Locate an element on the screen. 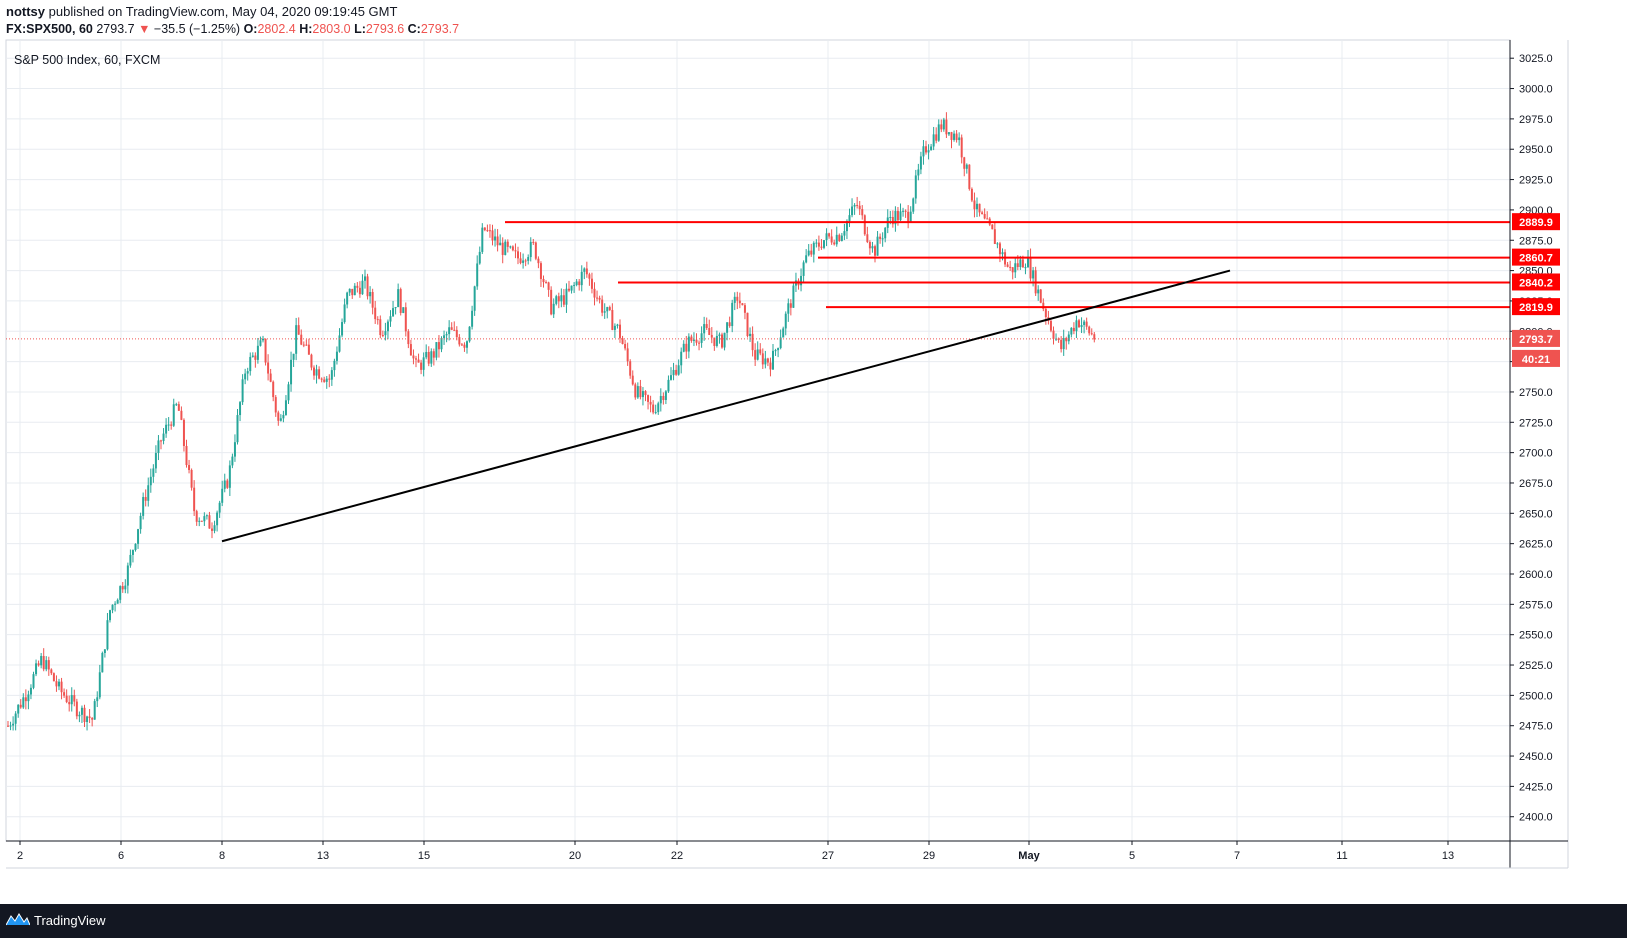 This screenshot has height=938, width=1627. countdown-label: 40:21 is located at coordinates (1536, 360).